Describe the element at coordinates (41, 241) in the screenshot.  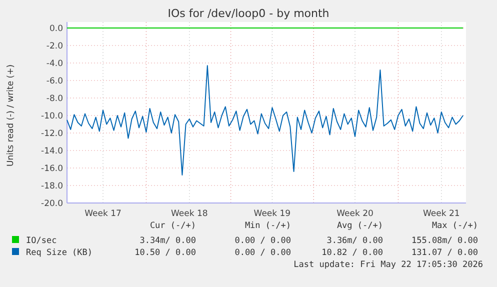
I see `legend-label: IO/sec` at that location.